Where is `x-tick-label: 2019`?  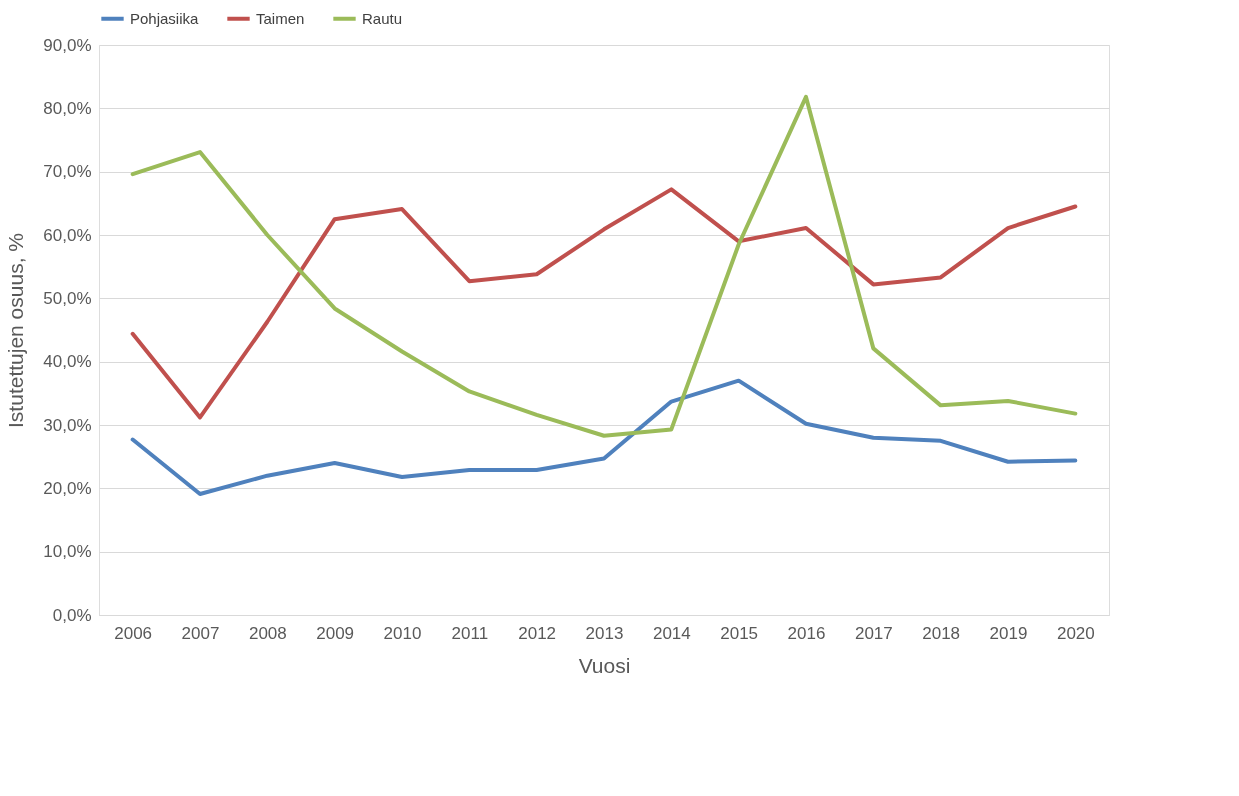
x-tick-label: 2019 is located at coordinates (1008, 633).